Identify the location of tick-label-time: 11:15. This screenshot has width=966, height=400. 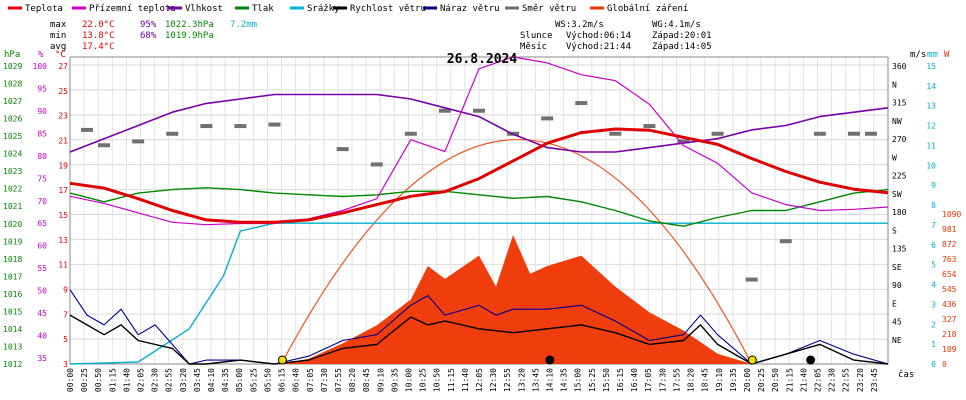
(451, 380).